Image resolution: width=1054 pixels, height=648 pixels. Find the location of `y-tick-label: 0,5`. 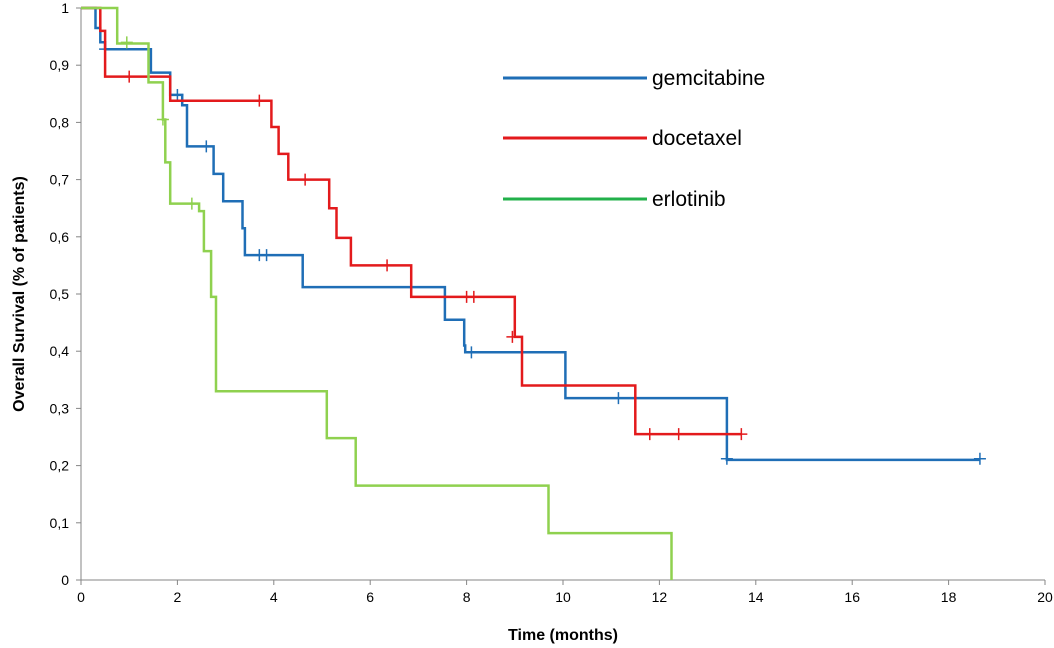

y-tick-label: 0,5 is located at coordinates (60, 294).